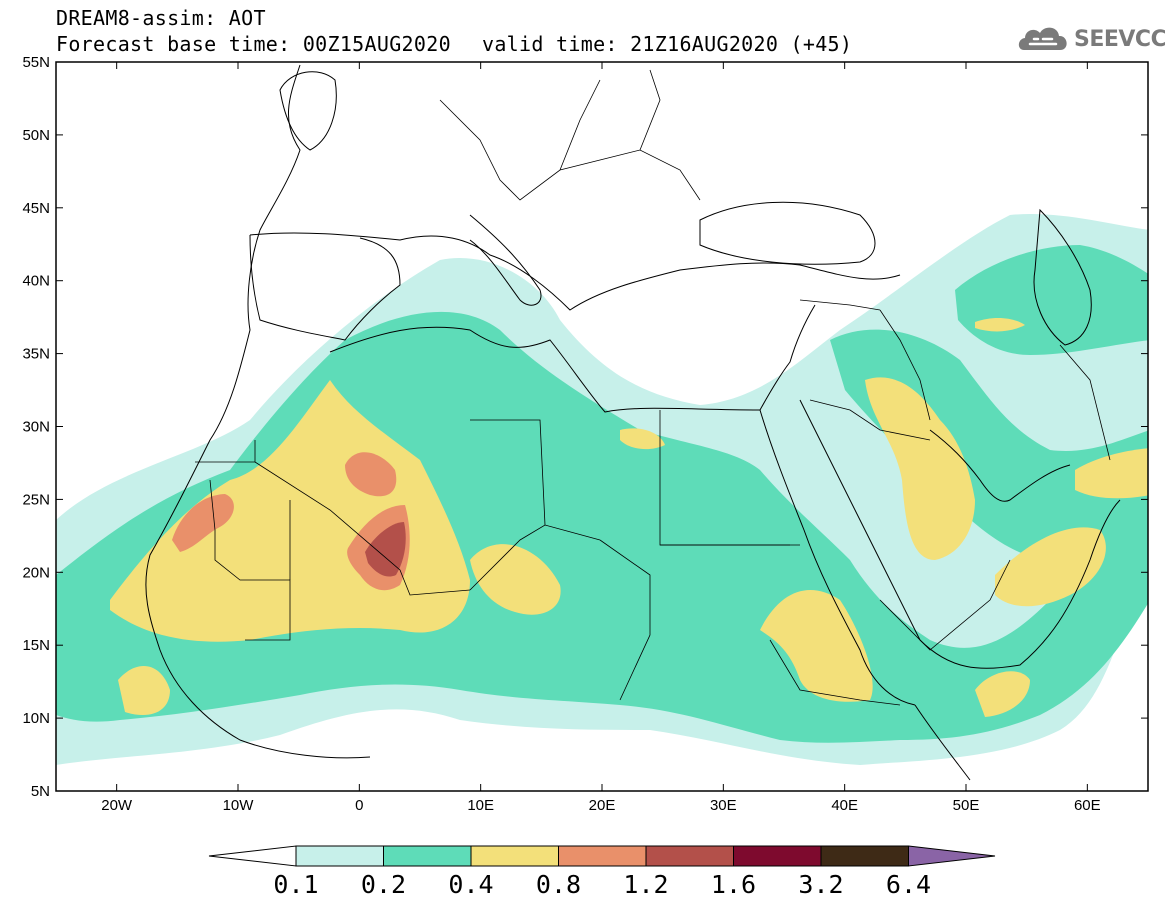 The width and height of the screenshot is (1165, 905). Describe the element at coordinates (966, 805) in the screenshot. I see `x-tick-label: 50E` at that location.